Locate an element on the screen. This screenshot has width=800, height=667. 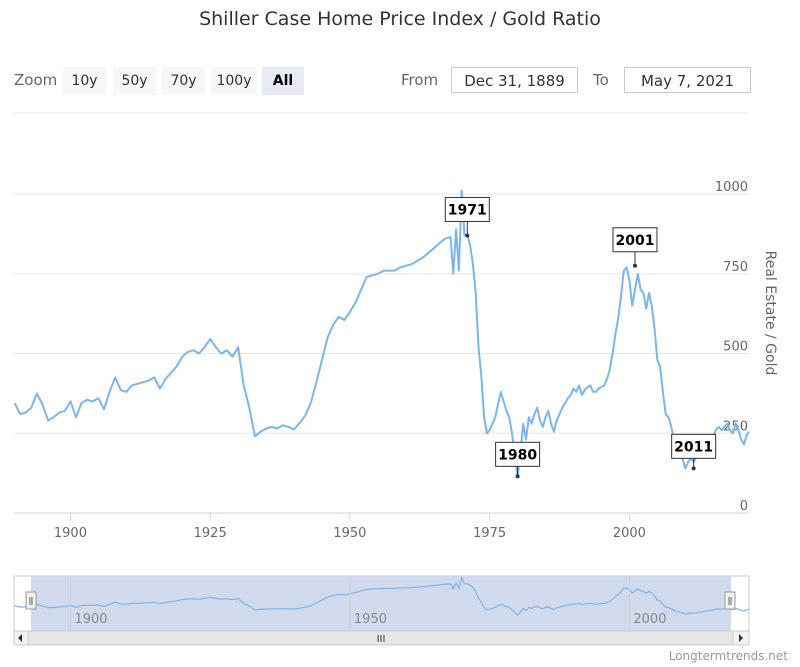
y-tick-label: 0 is located at coordinates (744, 506).